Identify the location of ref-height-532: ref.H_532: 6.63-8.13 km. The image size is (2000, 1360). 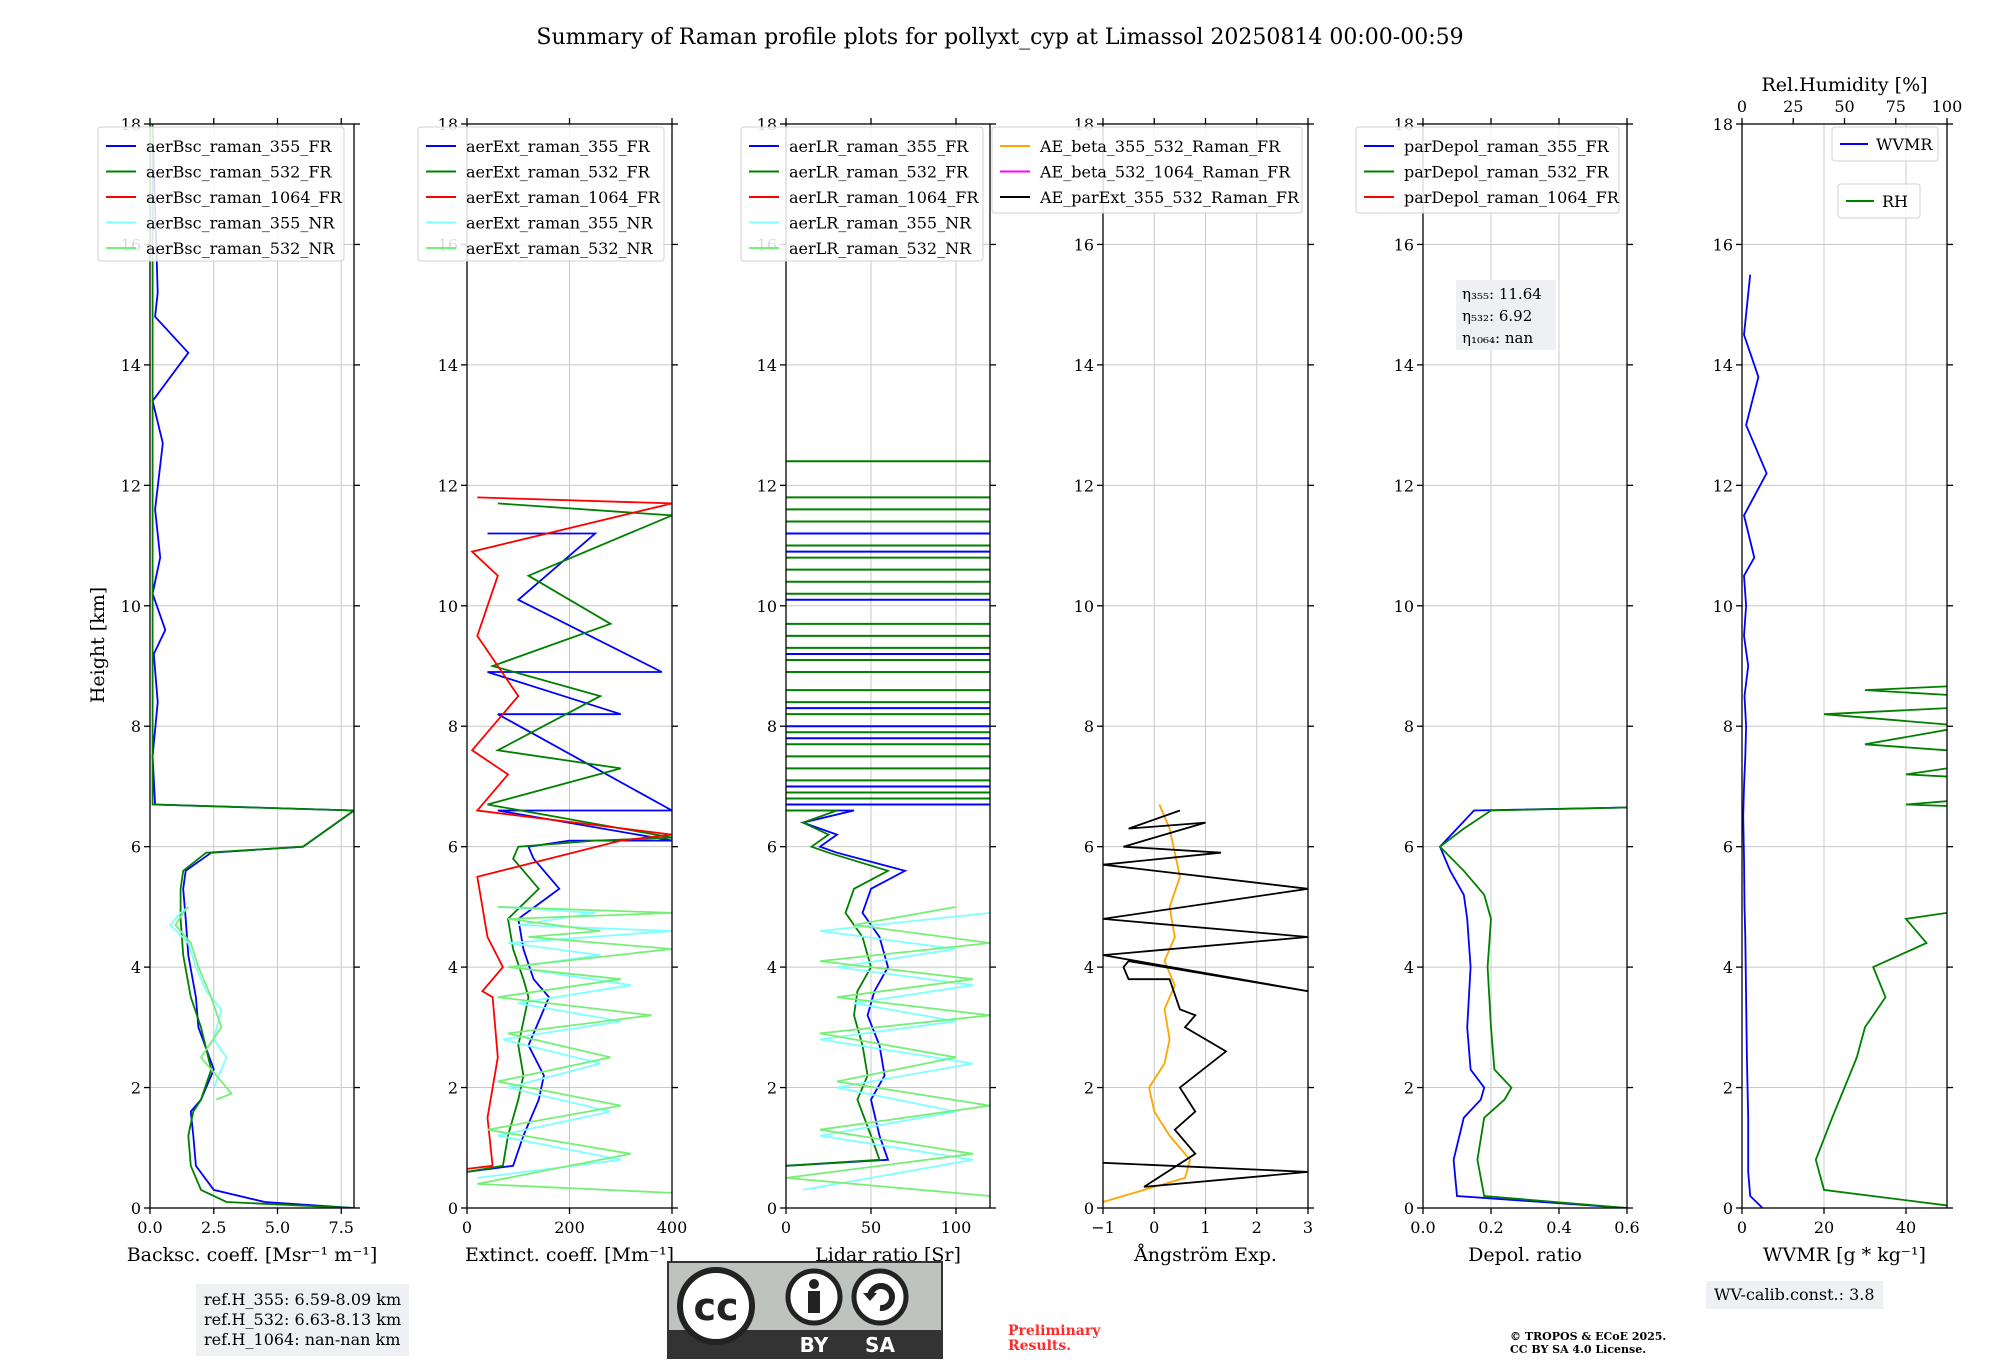
(303, 1319).